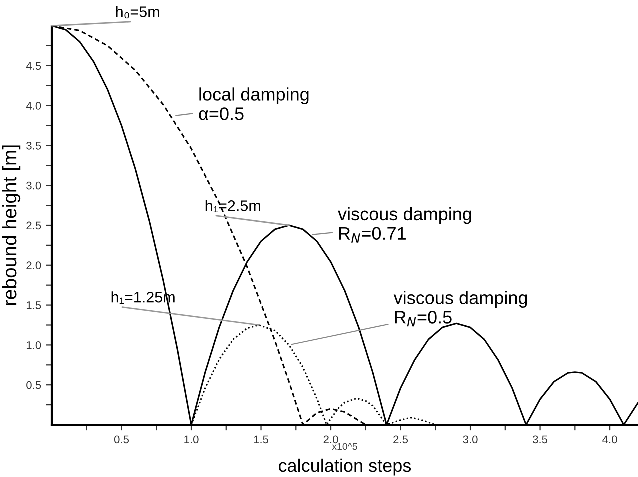 This screenshot has height=477, width=638. I want to click on x-tick-label: 2.5, so click(401, 440).